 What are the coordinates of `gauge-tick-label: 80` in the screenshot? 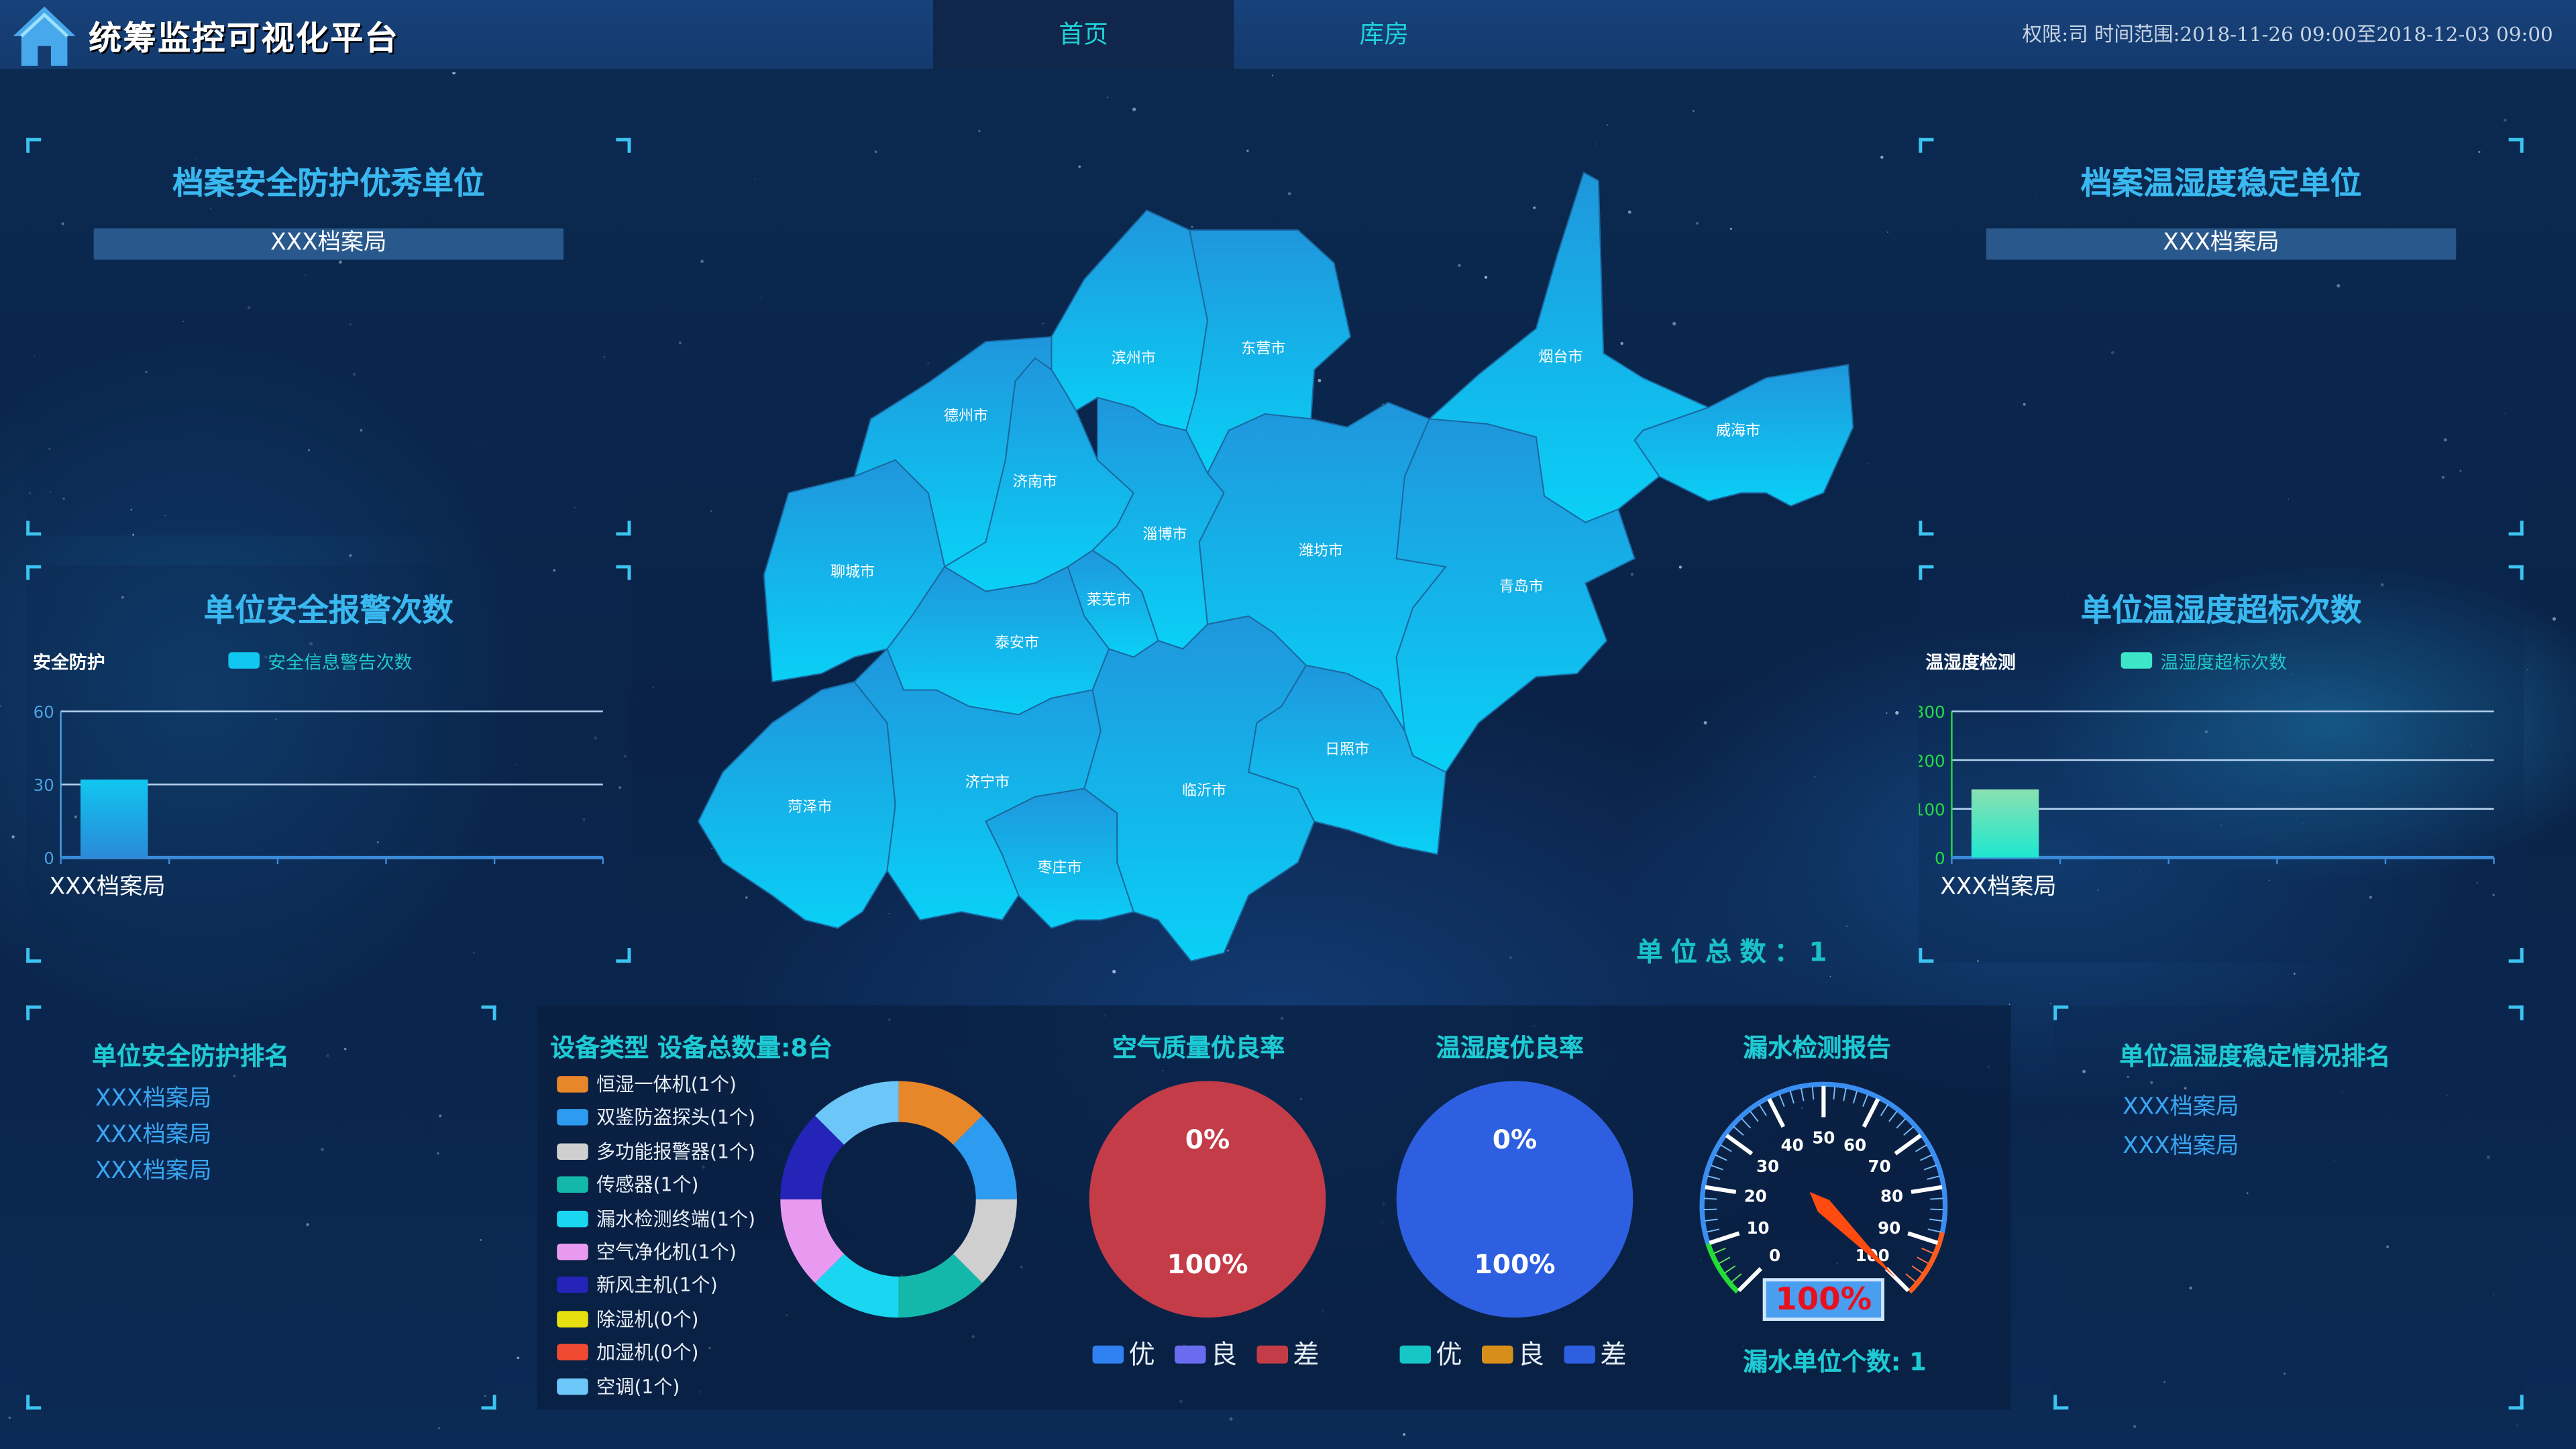 It's located at (1891, 1195).